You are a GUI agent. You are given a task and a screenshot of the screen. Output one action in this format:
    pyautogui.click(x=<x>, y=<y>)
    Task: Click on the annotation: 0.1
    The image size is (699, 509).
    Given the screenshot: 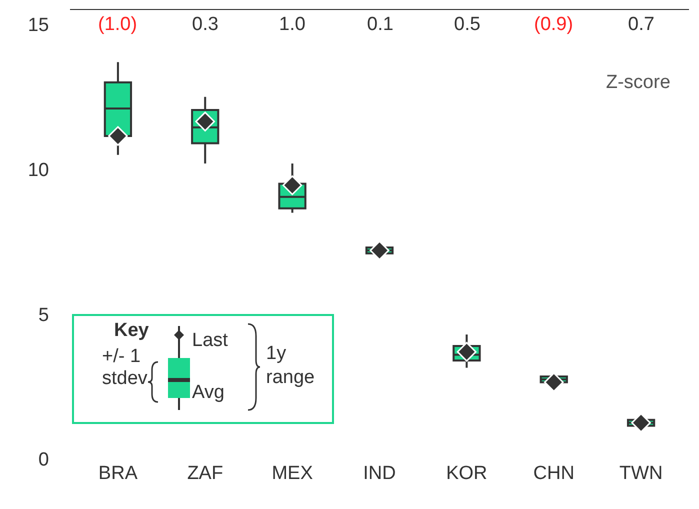 What is the action you would take?
    pyautogui.click(x=380, y=24)
    